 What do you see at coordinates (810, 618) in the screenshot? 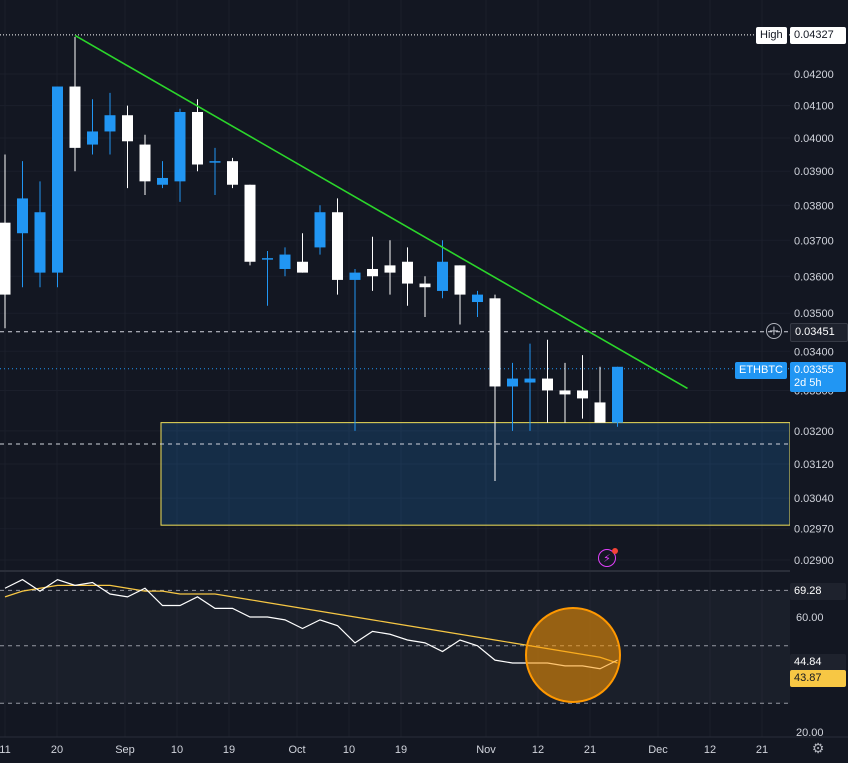
I see `rsi-tick-label: 60.00` at bounding box center [810, 618].